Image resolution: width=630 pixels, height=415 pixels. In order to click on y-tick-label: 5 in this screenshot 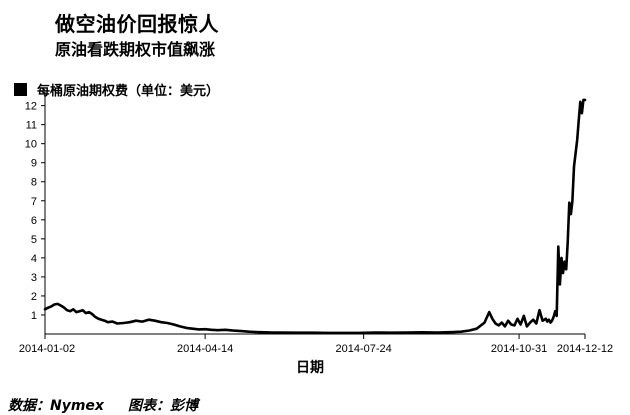, I will do `click(34, 240)`.